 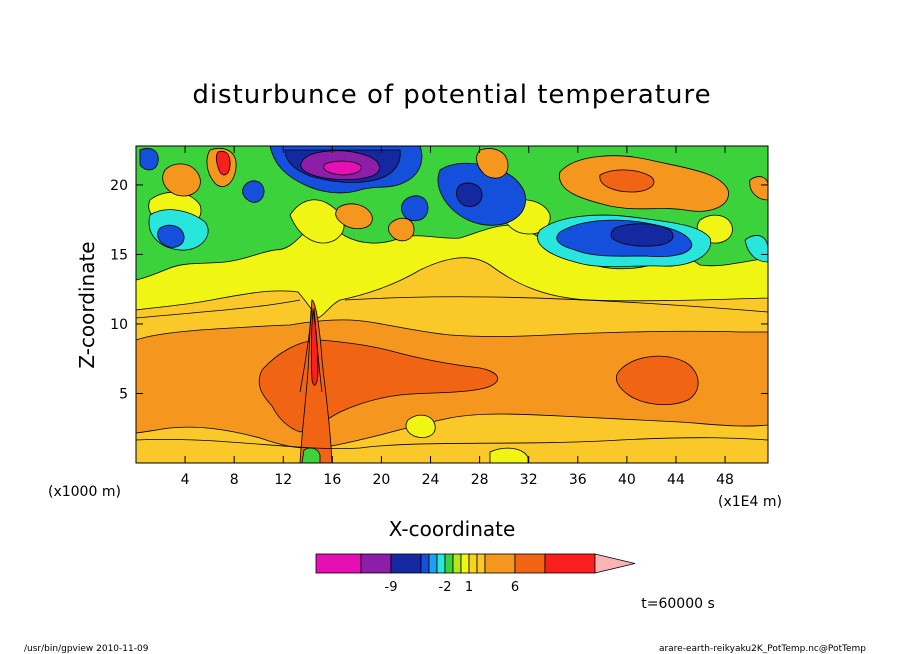 What do you see at coordinates (332, 480) in the screenshot?
I see `x-tick-label: 16` at bounding box center [332, 480].